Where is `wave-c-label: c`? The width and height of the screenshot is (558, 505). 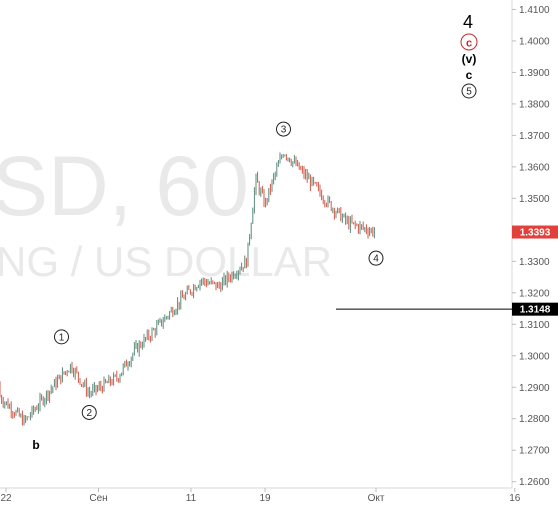 wave-c-label: c is located at coordinates (469, 75).